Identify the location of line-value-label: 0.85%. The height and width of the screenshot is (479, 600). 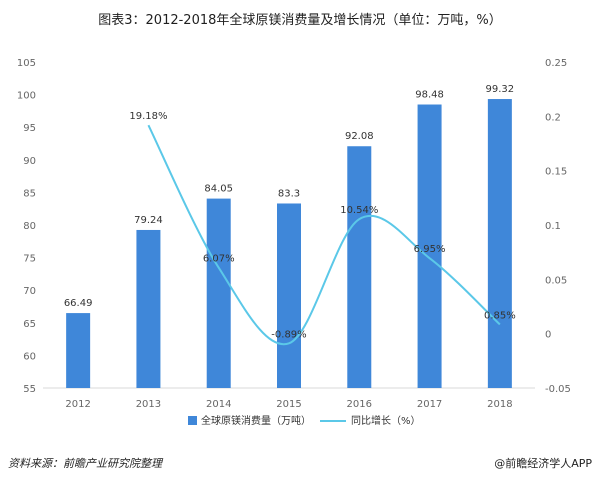
(500, 315).